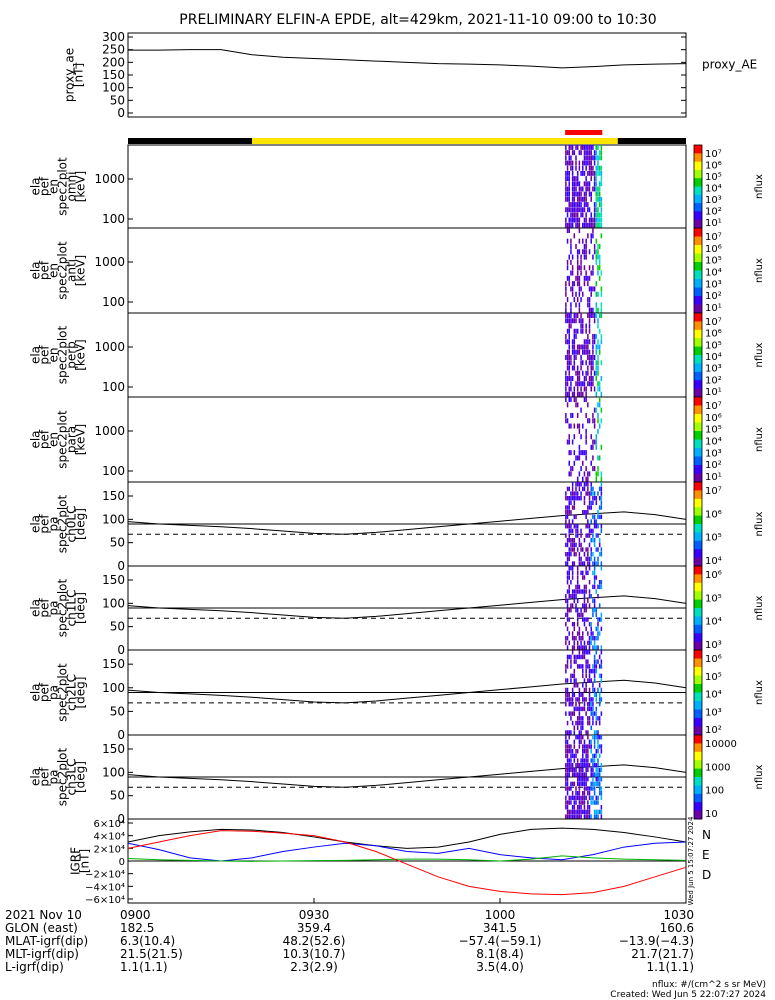 This screenshot has height=1000, width=775. I want to click on orbit-value: 0930, so click(314, 915).